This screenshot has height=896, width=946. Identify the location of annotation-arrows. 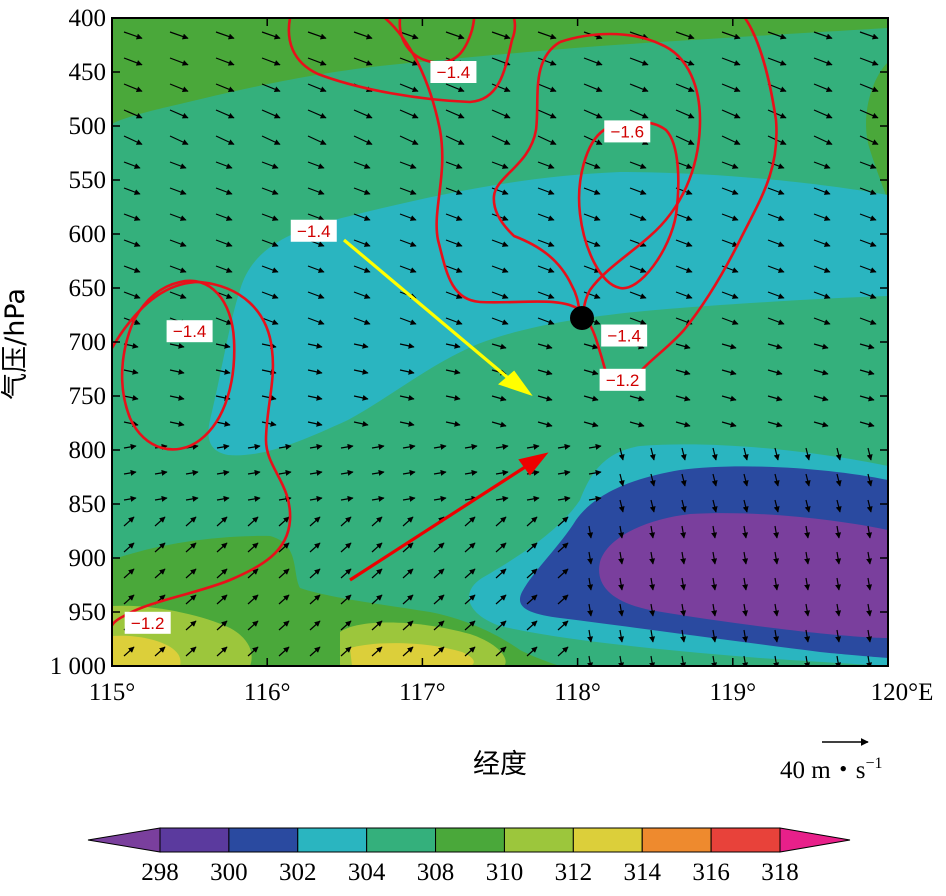
(445, 410).